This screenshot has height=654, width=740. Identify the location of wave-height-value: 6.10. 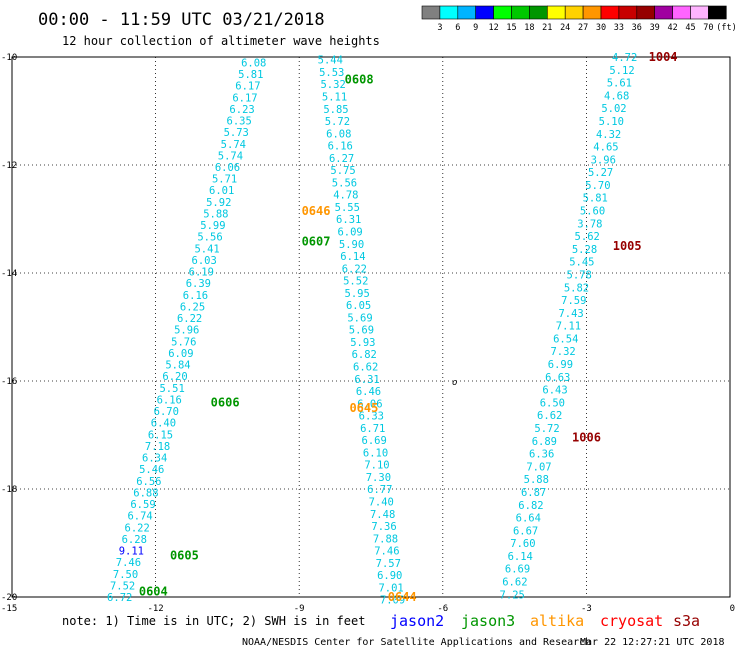
(375, 453).